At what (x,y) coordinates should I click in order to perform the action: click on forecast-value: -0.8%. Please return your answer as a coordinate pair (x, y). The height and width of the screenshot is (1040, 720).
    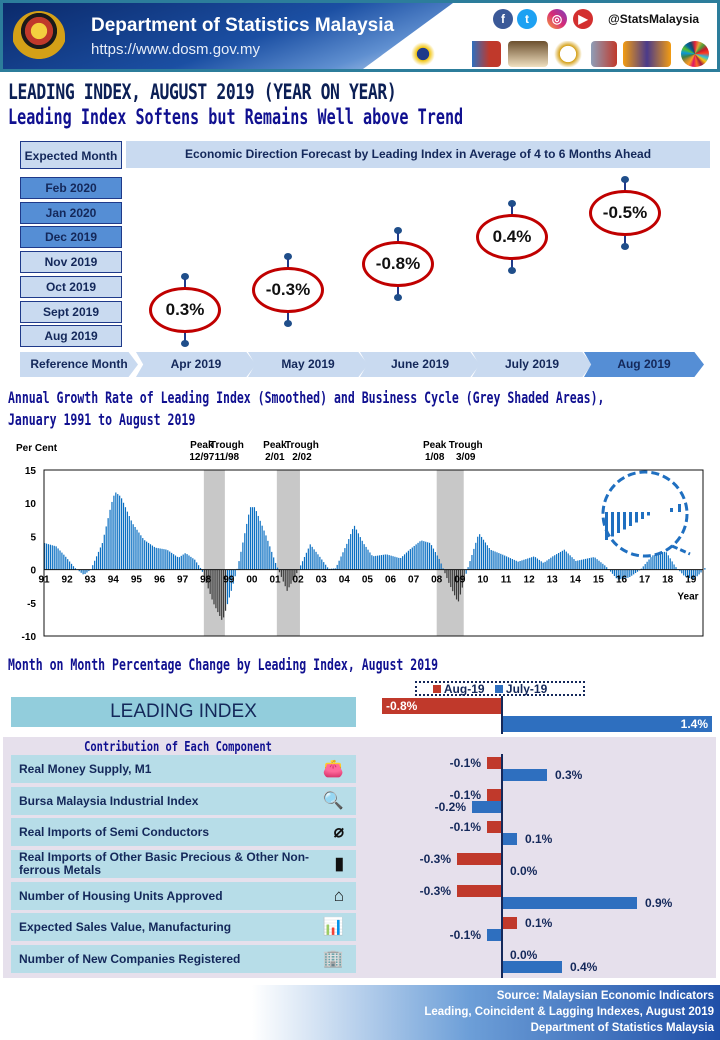
    Looking at the image, I should click on (398, 264).